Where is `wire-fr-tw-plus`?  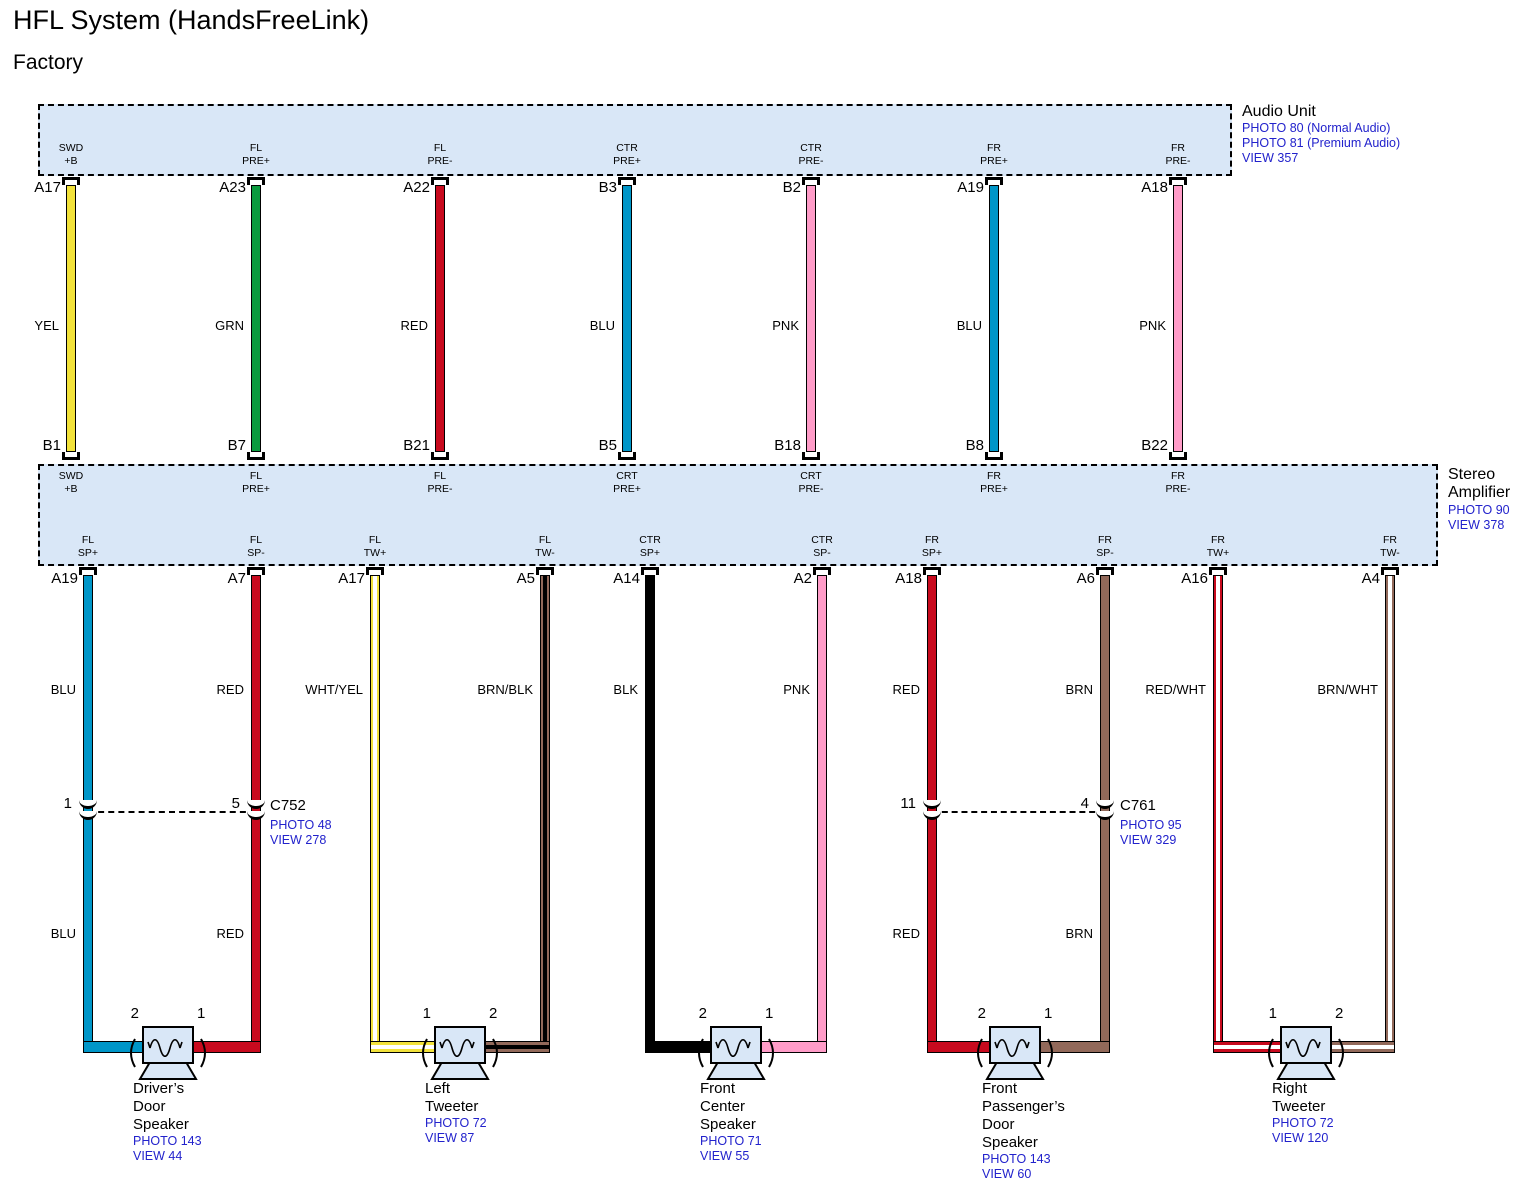
wire-fr-tw-plus is located at coordinates (1218, 813).